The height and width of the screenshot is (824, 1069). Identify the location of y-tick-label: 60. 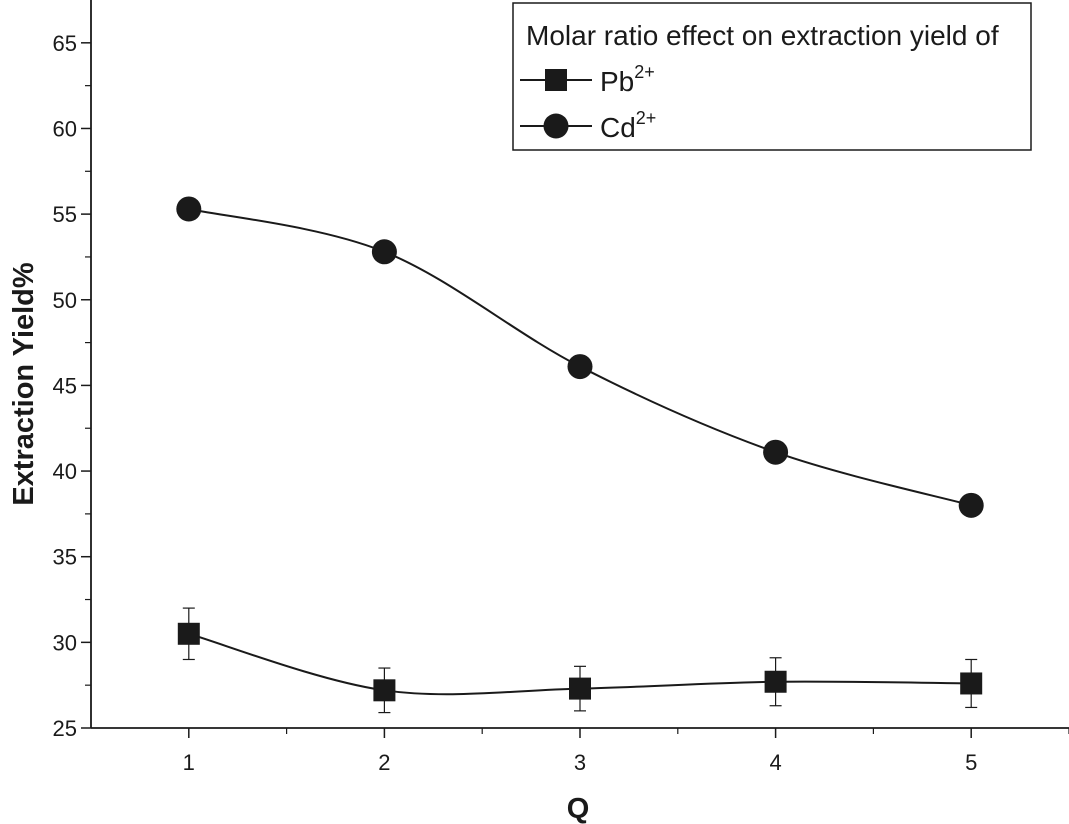
(65, 128).